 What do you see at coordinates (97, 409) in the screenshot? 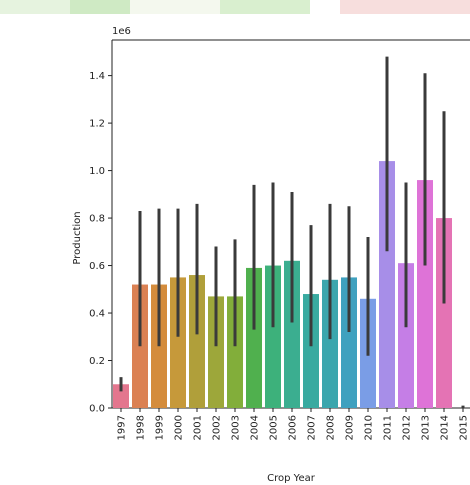
I see `y-tick-label: 0.0` at bounding box center [97, 409].